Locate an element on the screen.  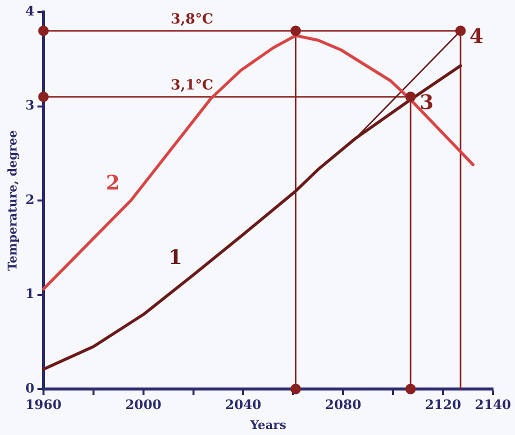
annotation: 3 is located at coordinates (427, 102).